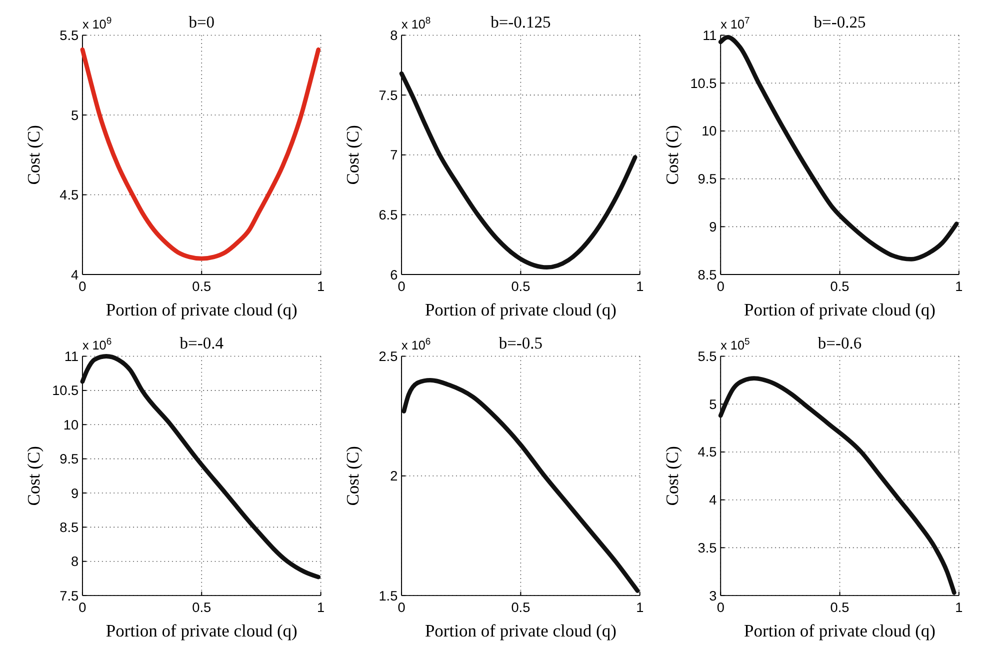 This screenshot has width=986, height=661. I want to click on y-tick-label: 6, so click(394, 274).